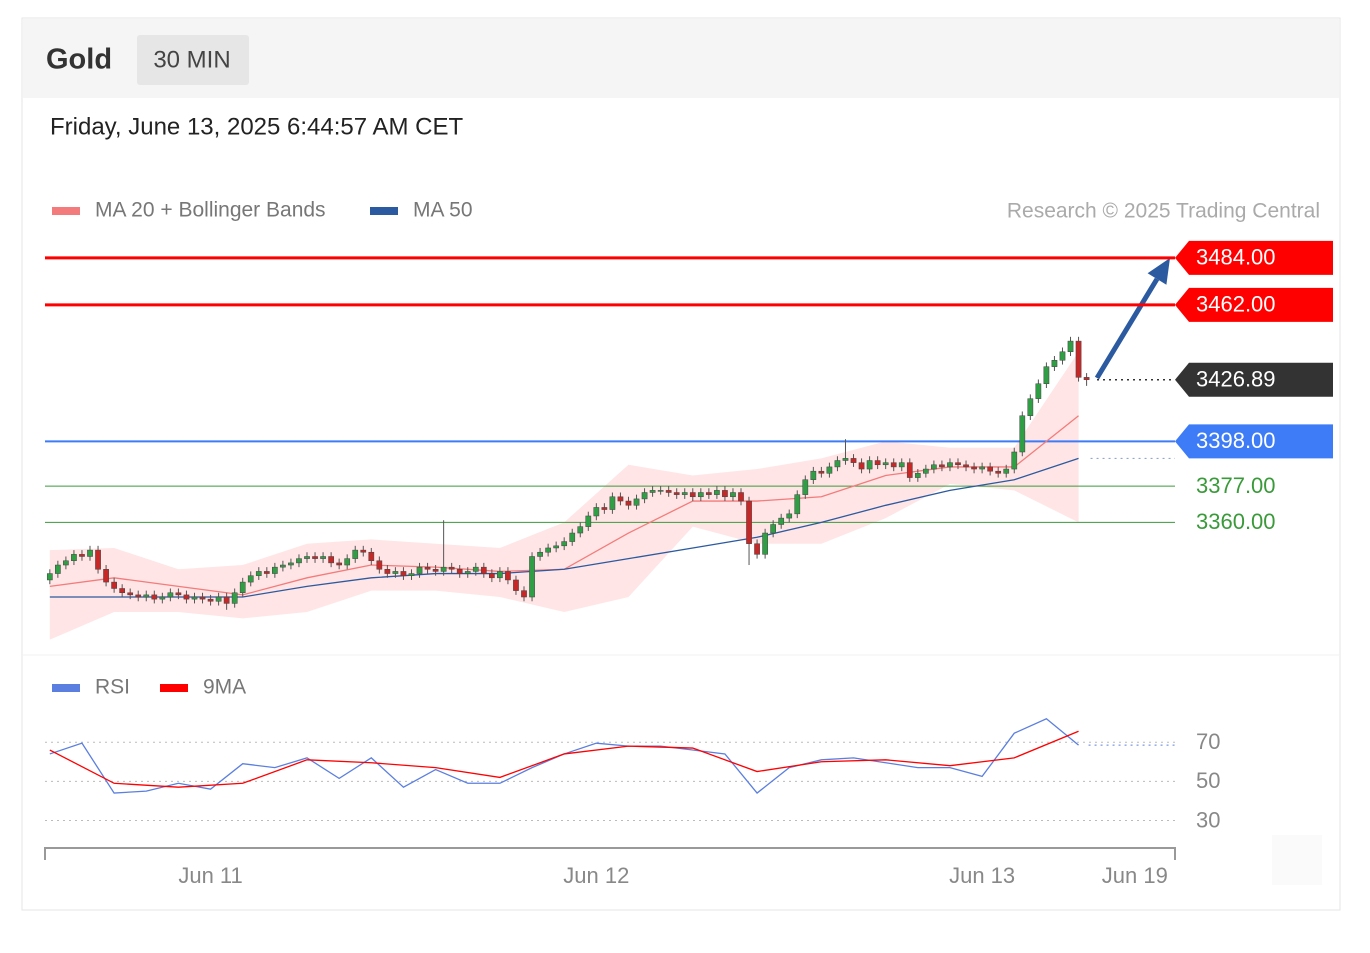 The image size is (1370, 953). What do you see at coordinates (596, 875) in the screenshot?
I see `x-tick-label: Jun 12` at bounding box center [596, 875].